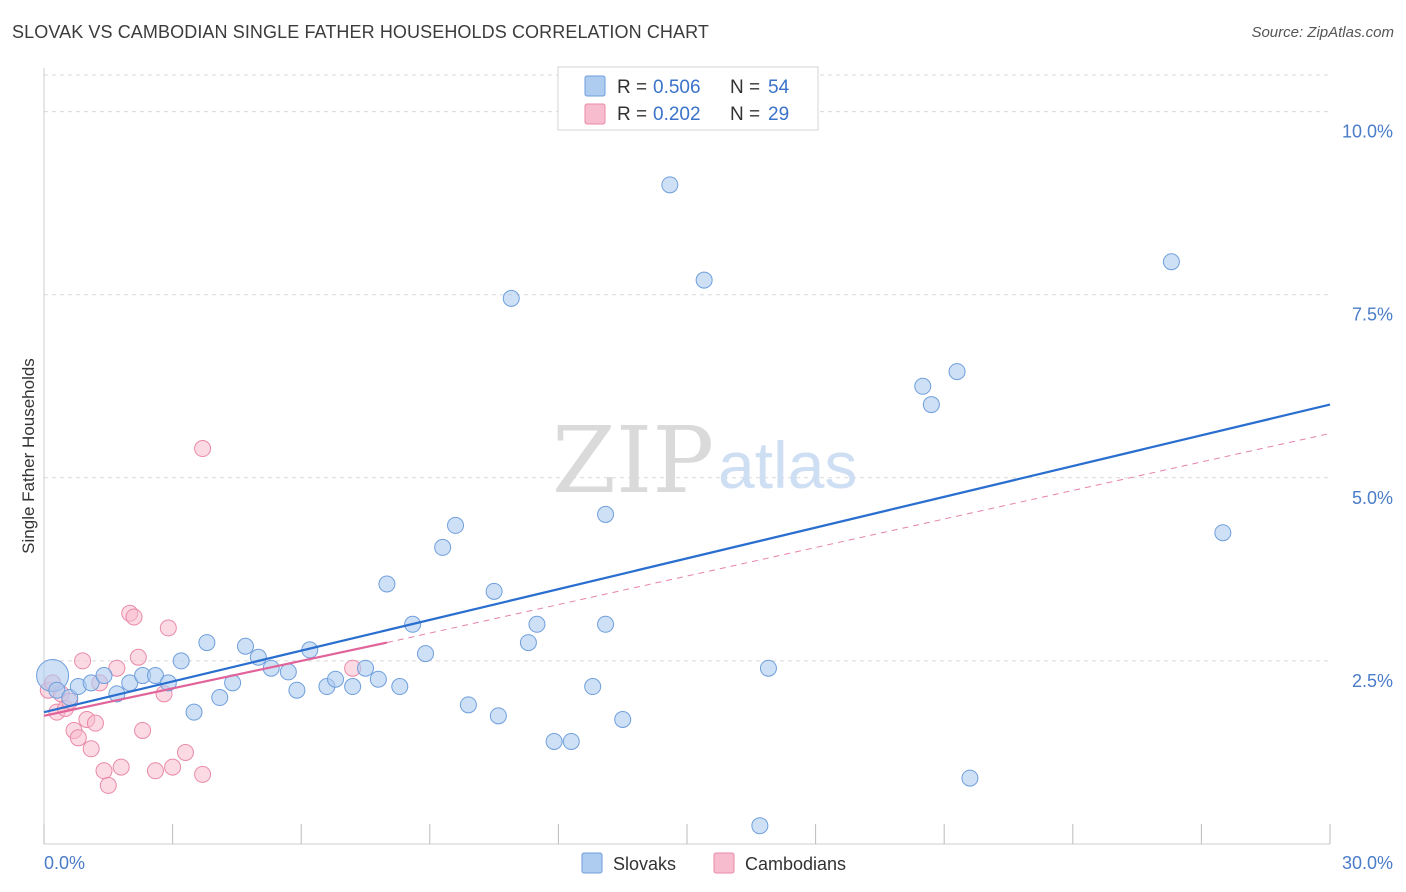 The width and height of the screenshot is (1406, 892). I want to click on watermark-zip: ZIP, so click(633, 460).